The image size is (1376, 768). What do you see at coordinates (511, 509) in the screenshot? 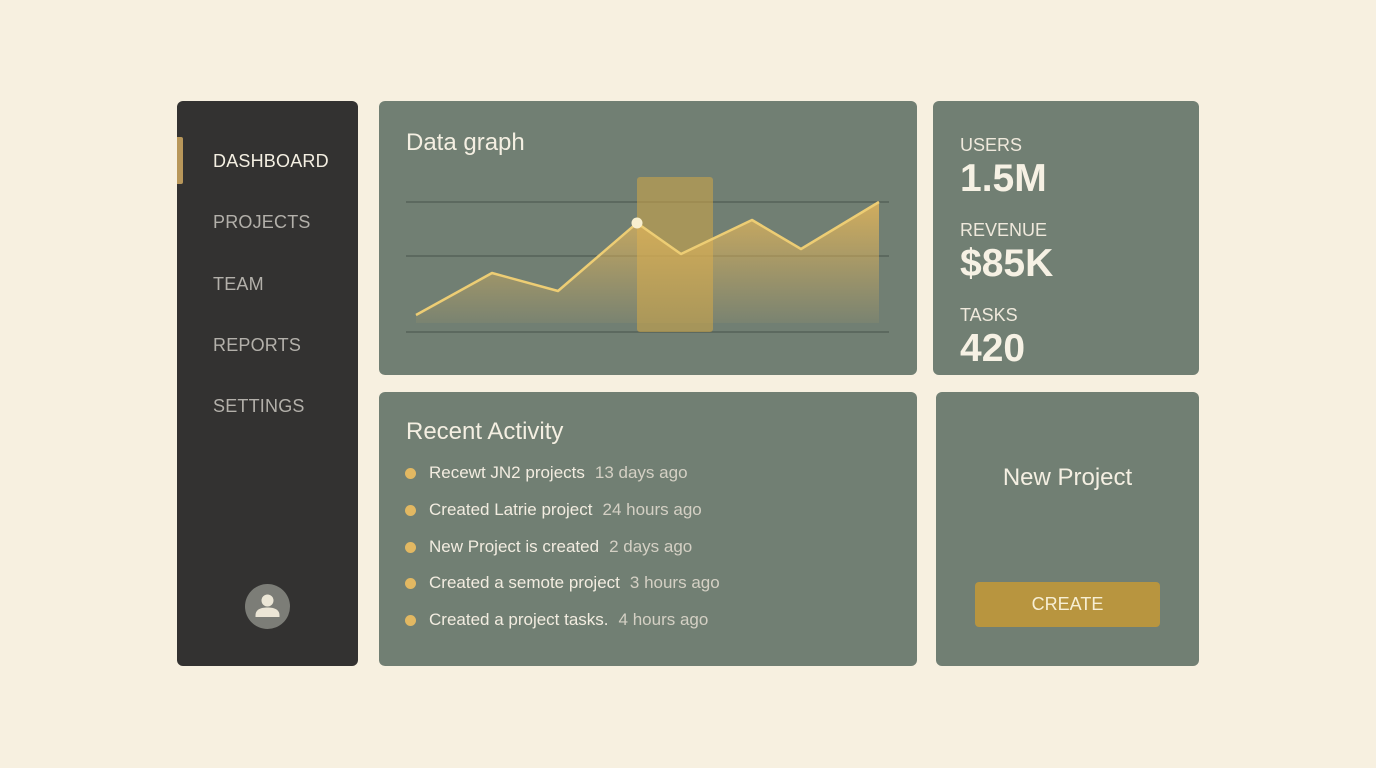
I see `activity-text: Created Latrie project` at bounding box center [511, 509].